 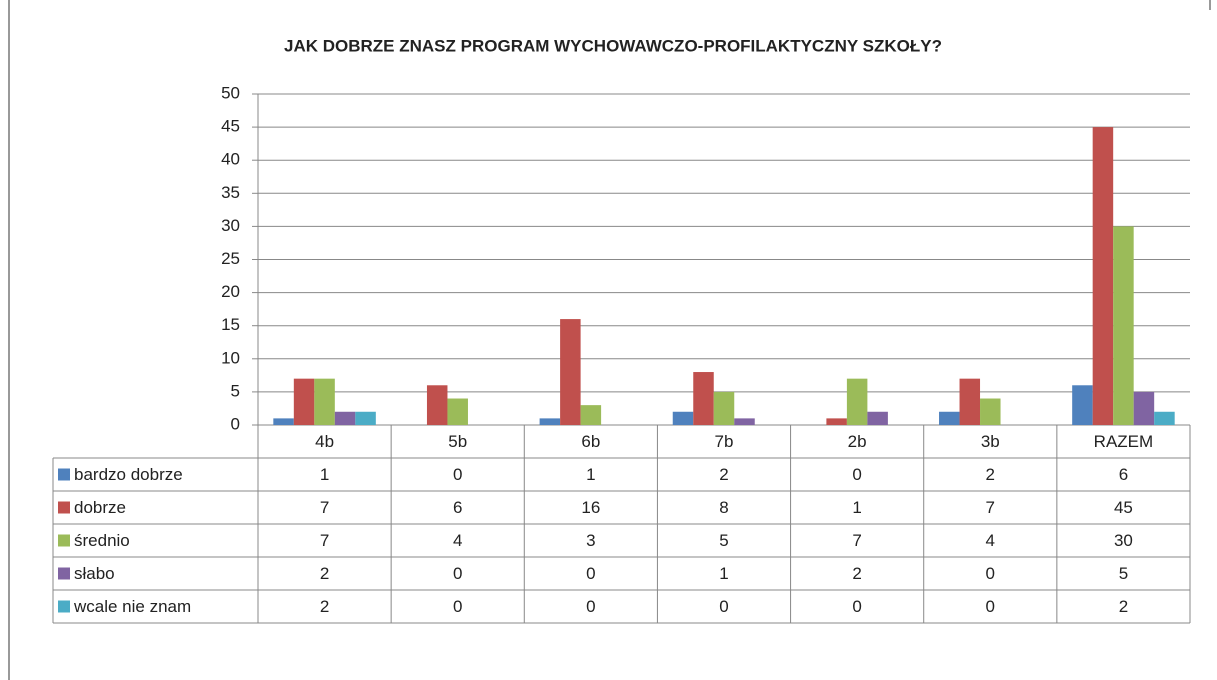 I want to click on table-value: 3, so click(x=590, y=540).